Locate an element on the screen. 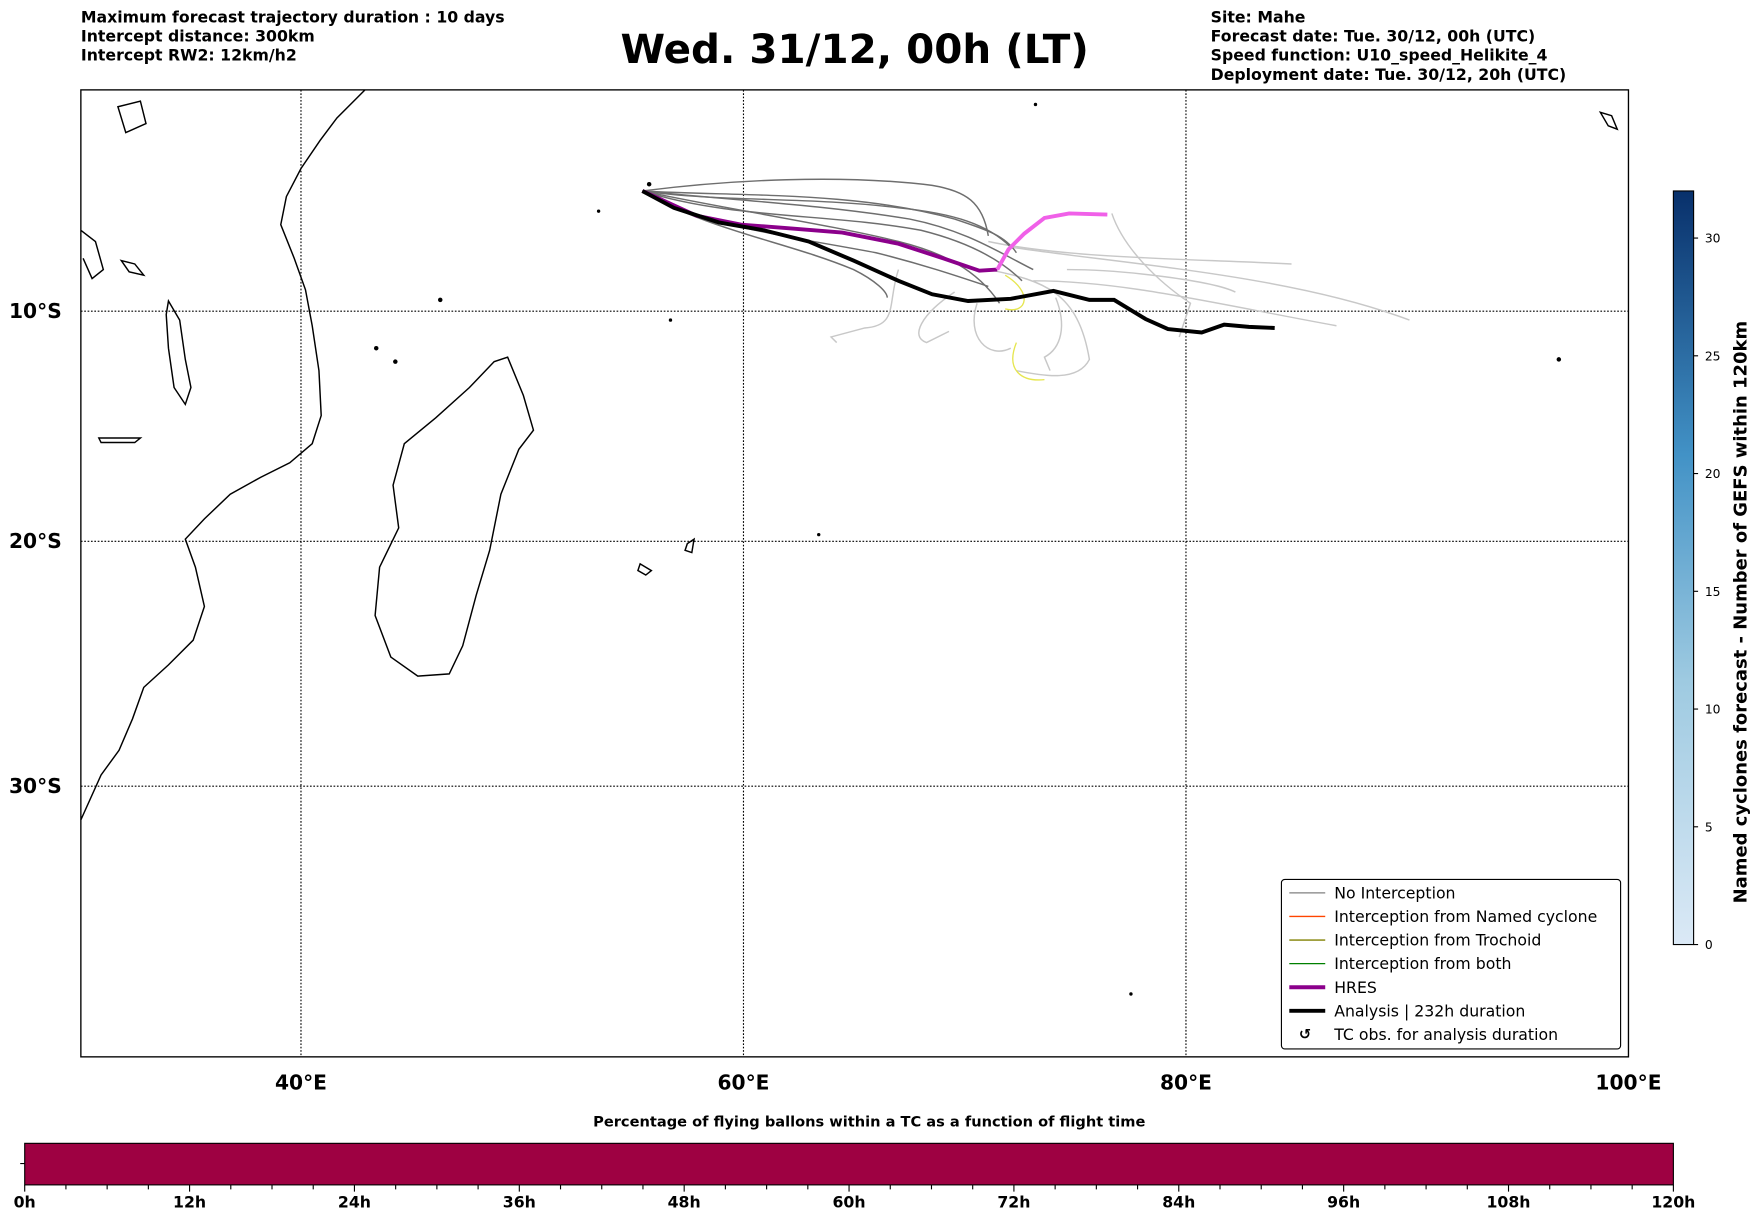  legend-item-label: Interception from both is located at coordinates (1422, 963).